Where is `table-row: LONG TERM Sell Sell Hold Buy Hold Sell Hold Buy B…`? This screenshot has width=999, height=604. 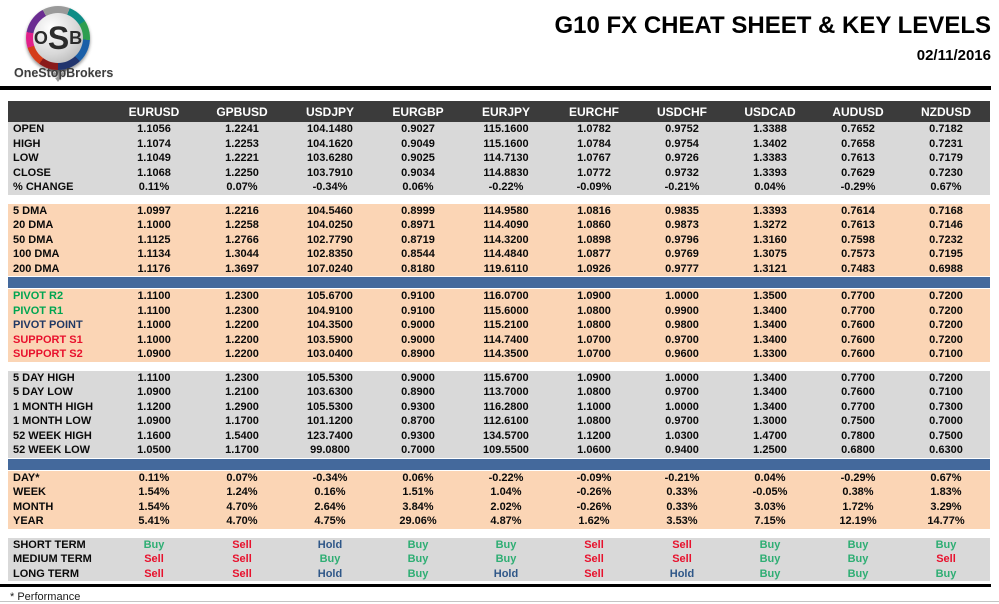 table-row: LONG TERM Sell Sell Hold Buy Hold Sell Hold Buy B… is located at coordinates (499, 574).